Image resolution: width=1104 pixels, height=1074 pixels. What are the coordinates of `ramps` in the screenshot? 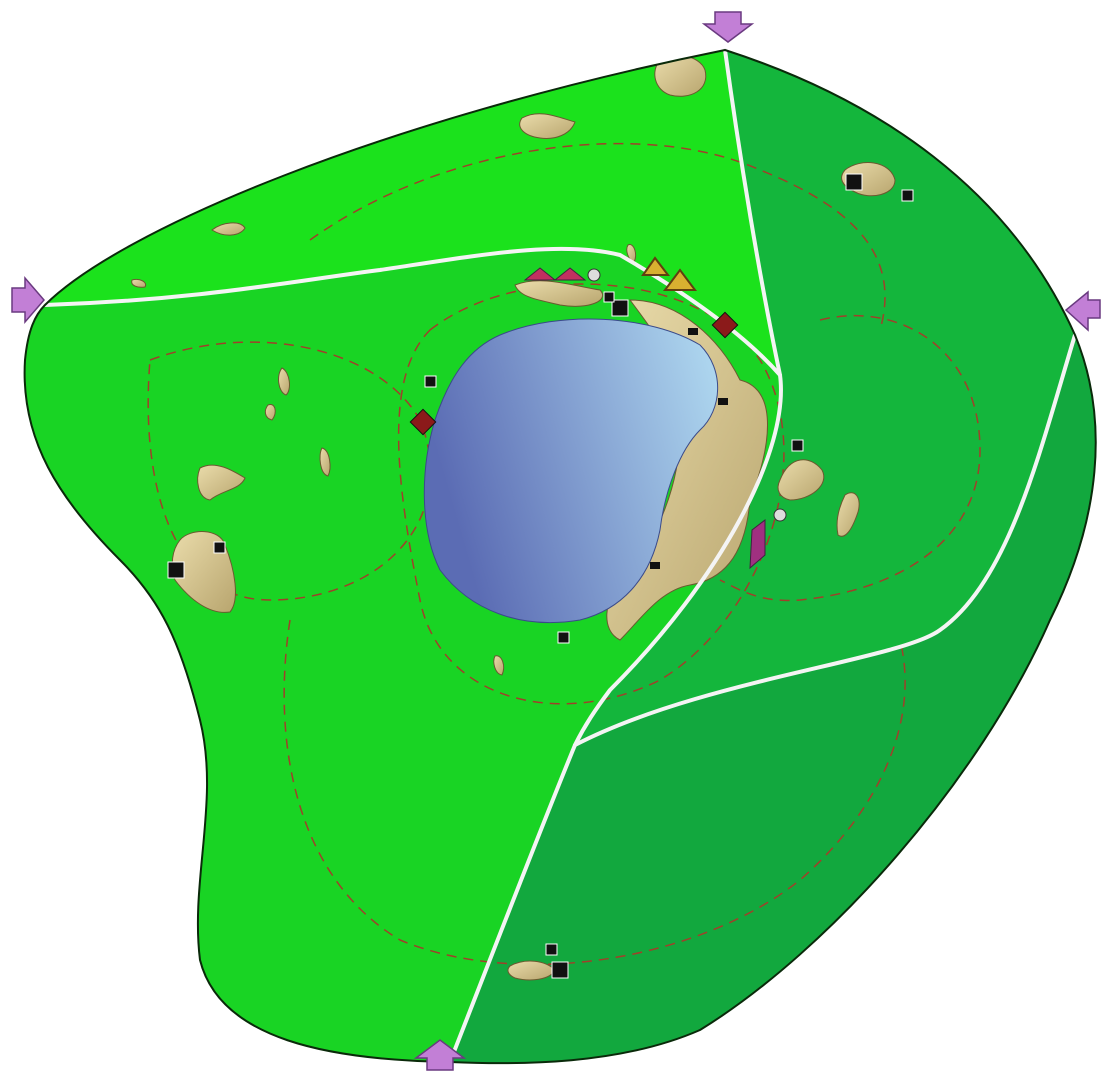 It's located at (669, 273).